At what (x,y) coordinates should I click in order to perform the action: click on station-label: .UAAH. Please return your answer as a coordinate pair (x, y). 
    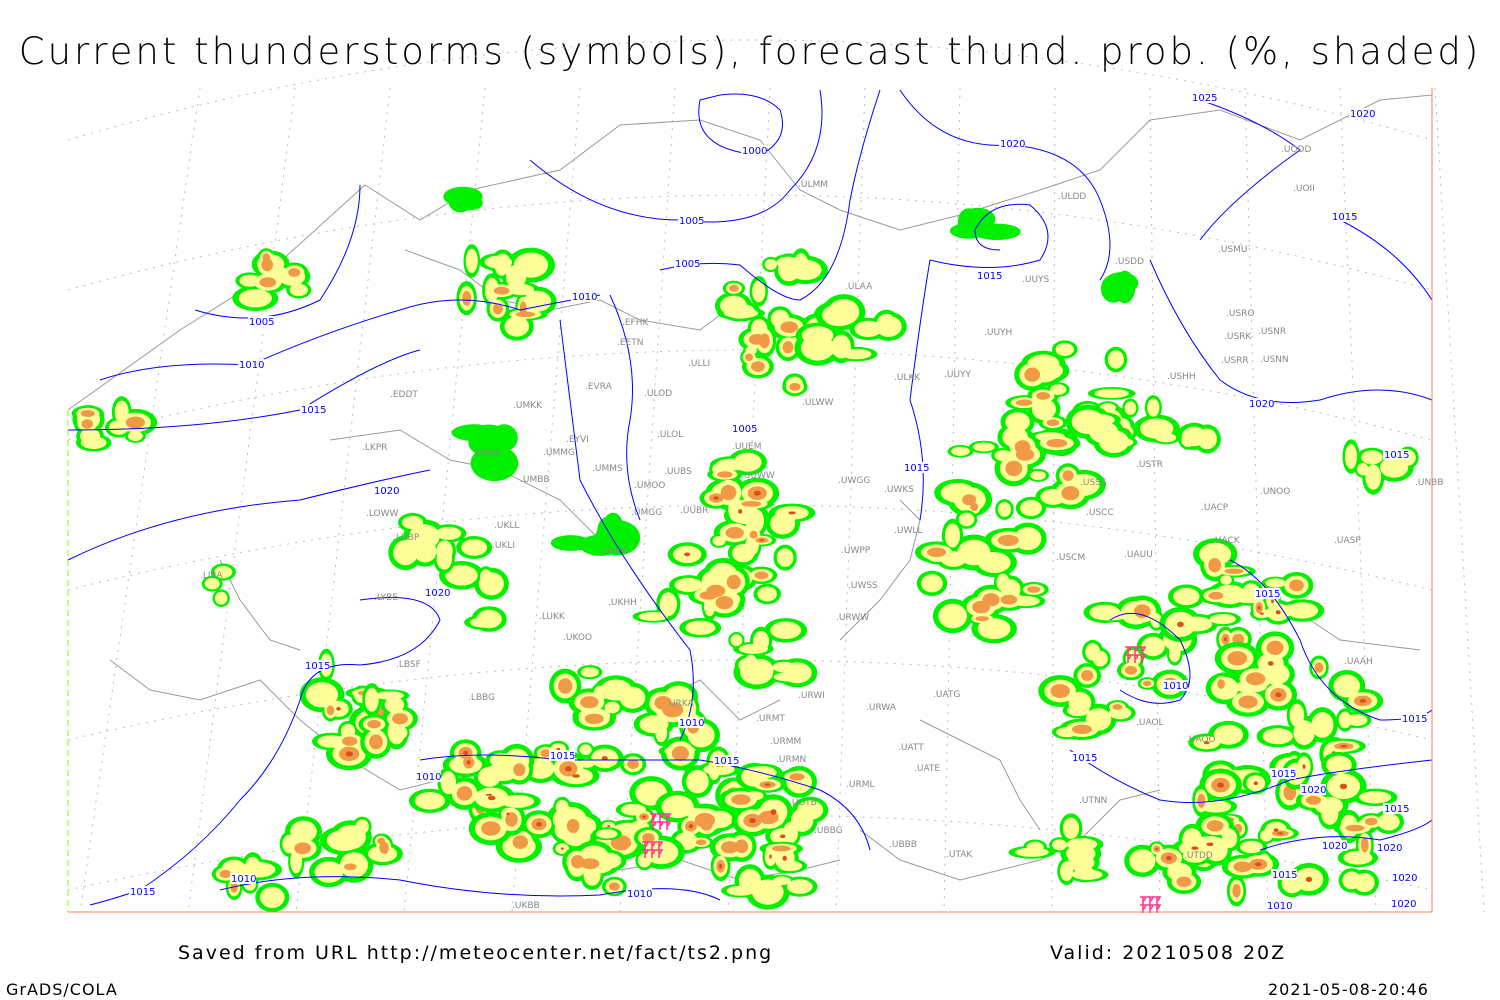
    Looking at the image, I should click on (1358, 662).